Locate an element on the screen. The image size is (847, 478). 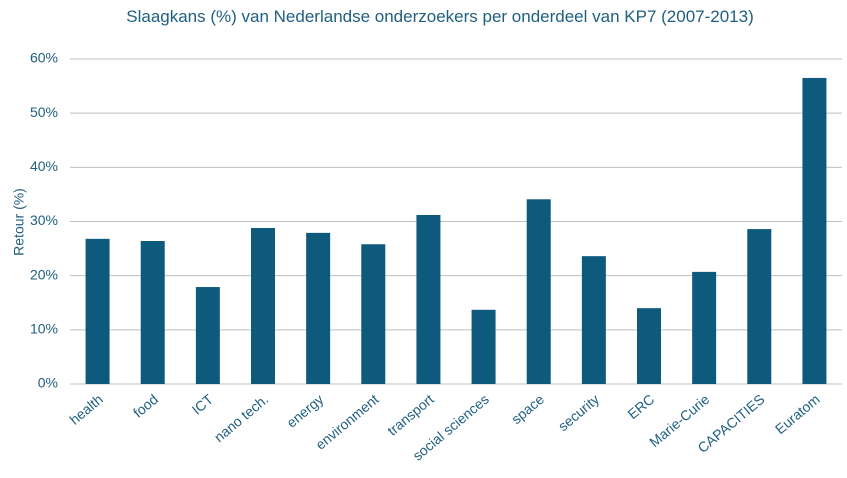
y-axis-label: Retour (%) is located at coordinates (19, 222).